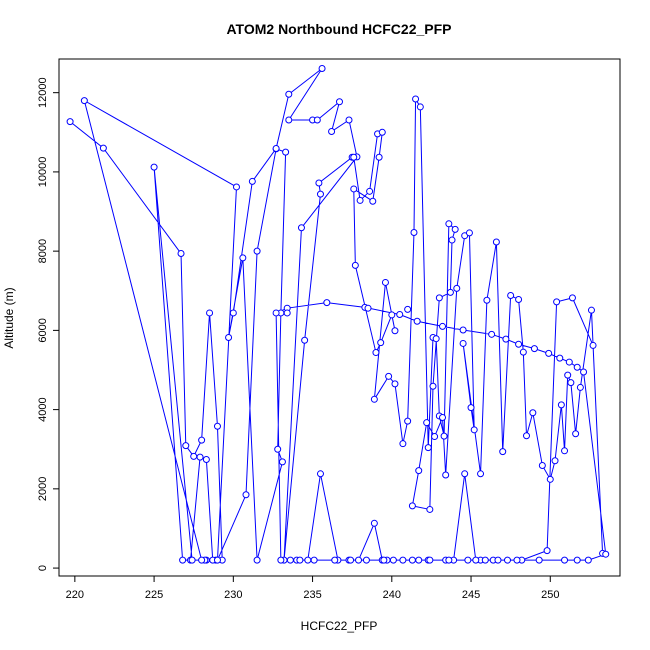  I want to click on y-tick-label: 2000, so click(43, 489).